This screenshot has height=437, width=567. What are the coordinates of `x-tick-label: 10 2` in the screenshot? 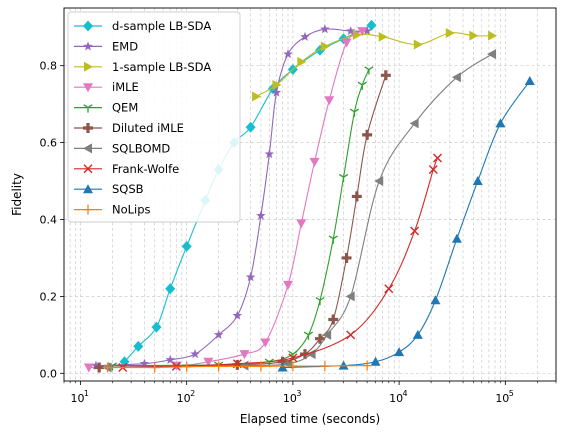 It's located at (186, 397).